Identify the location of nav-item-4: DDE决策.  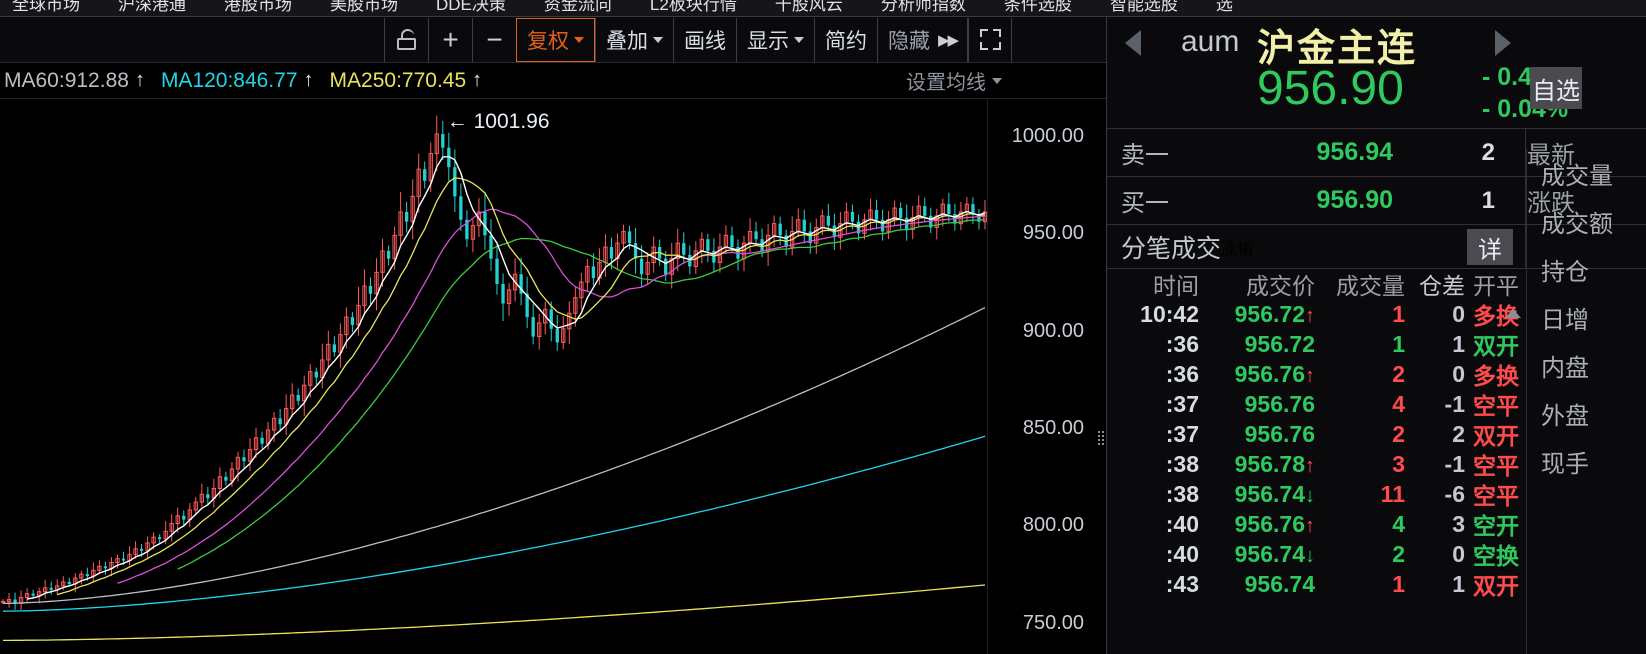
(471, 7).